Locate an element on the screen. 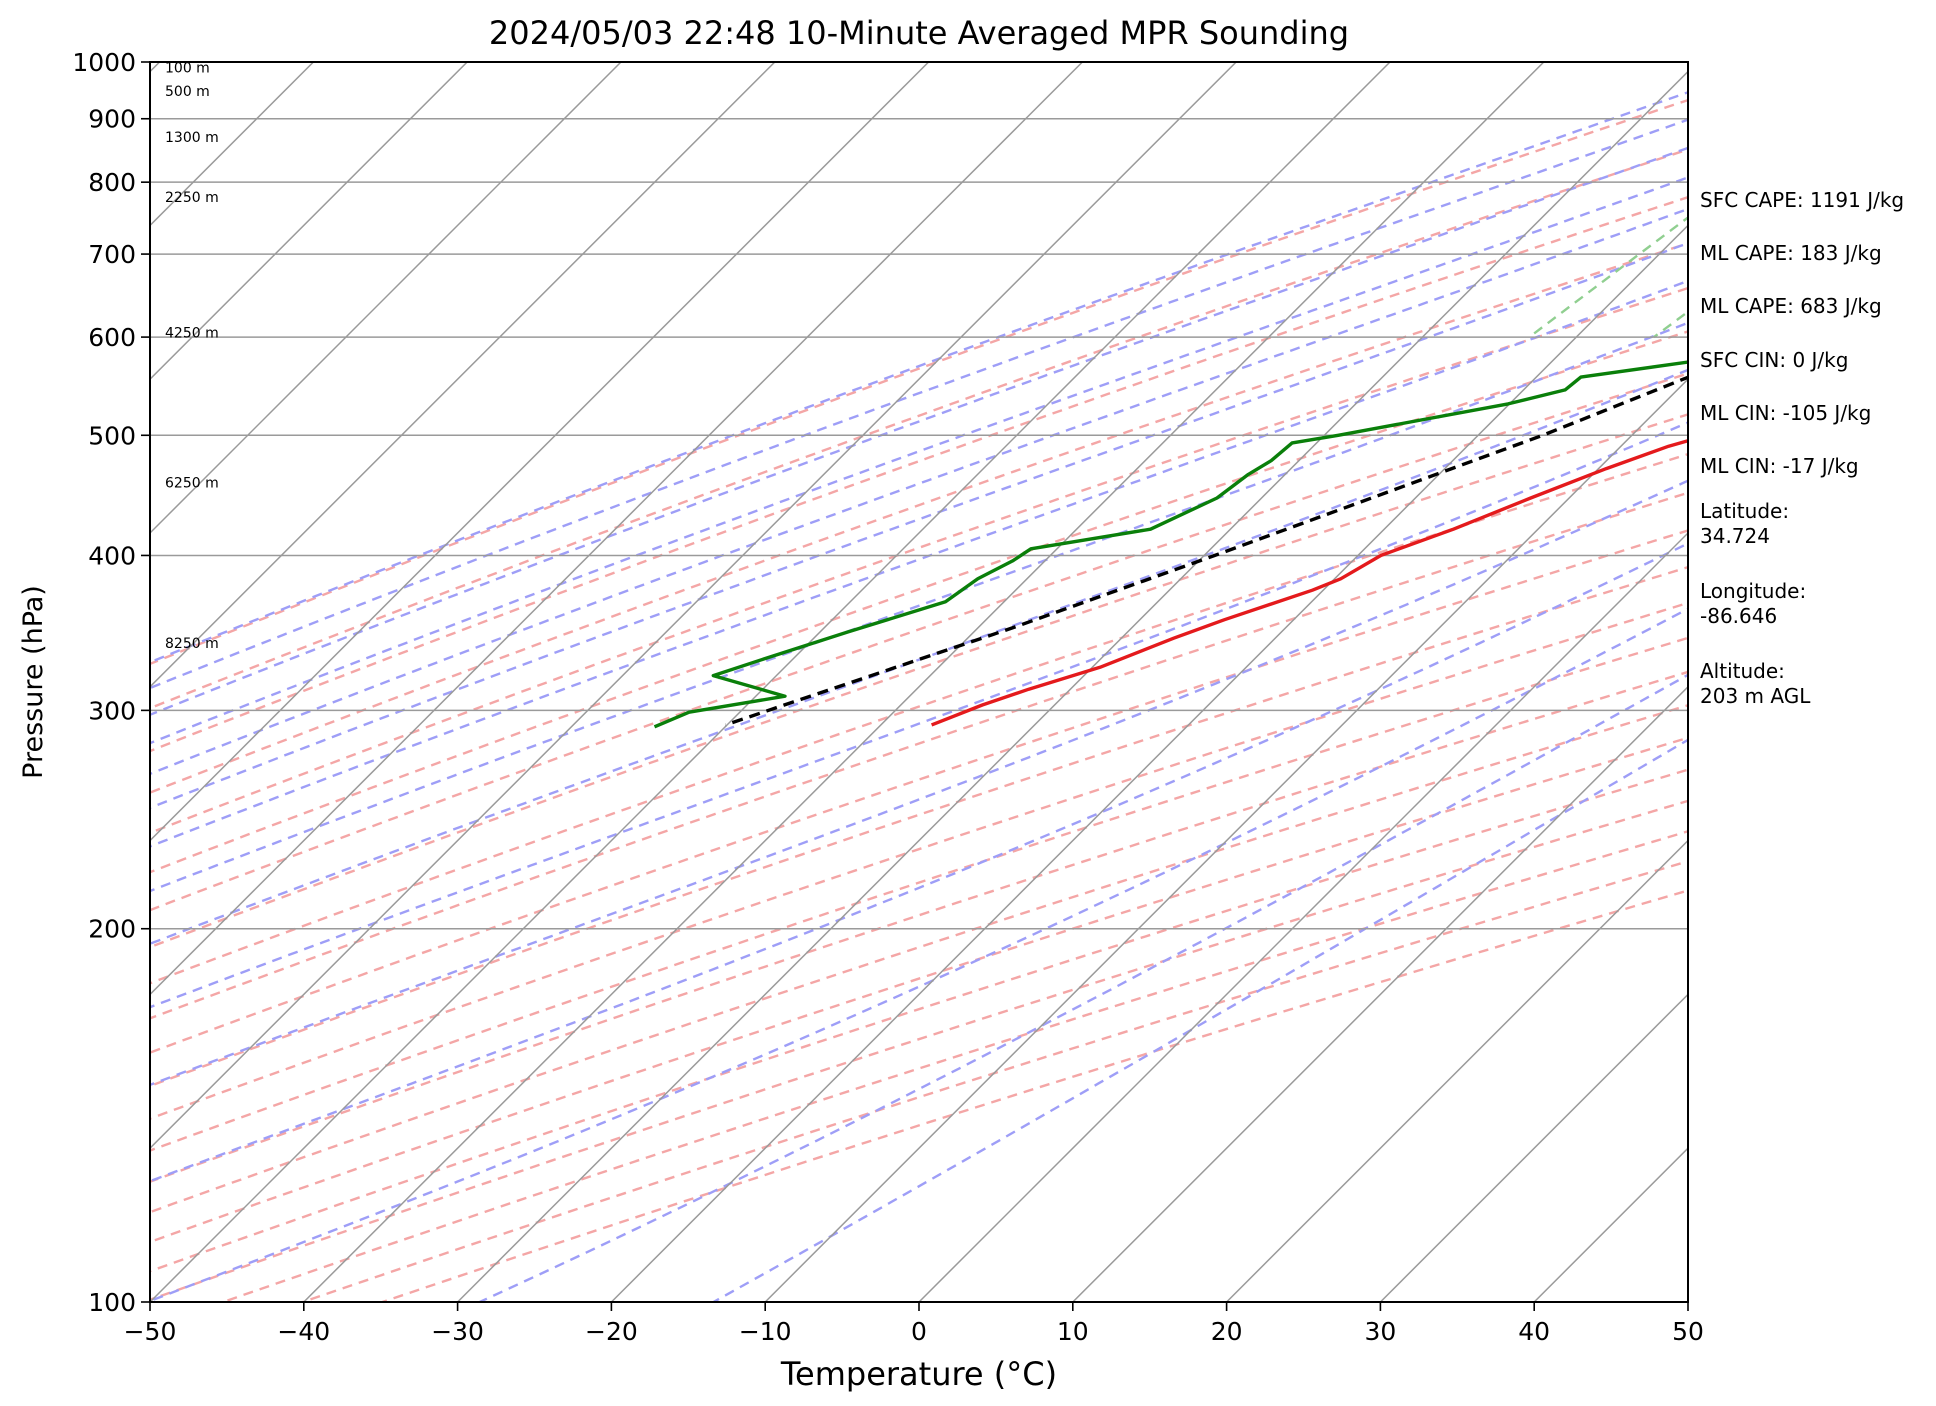 The width and height of the screenshot is (1936, 1406). x-tick-label: −10 is located at coordinates (765, 1331).